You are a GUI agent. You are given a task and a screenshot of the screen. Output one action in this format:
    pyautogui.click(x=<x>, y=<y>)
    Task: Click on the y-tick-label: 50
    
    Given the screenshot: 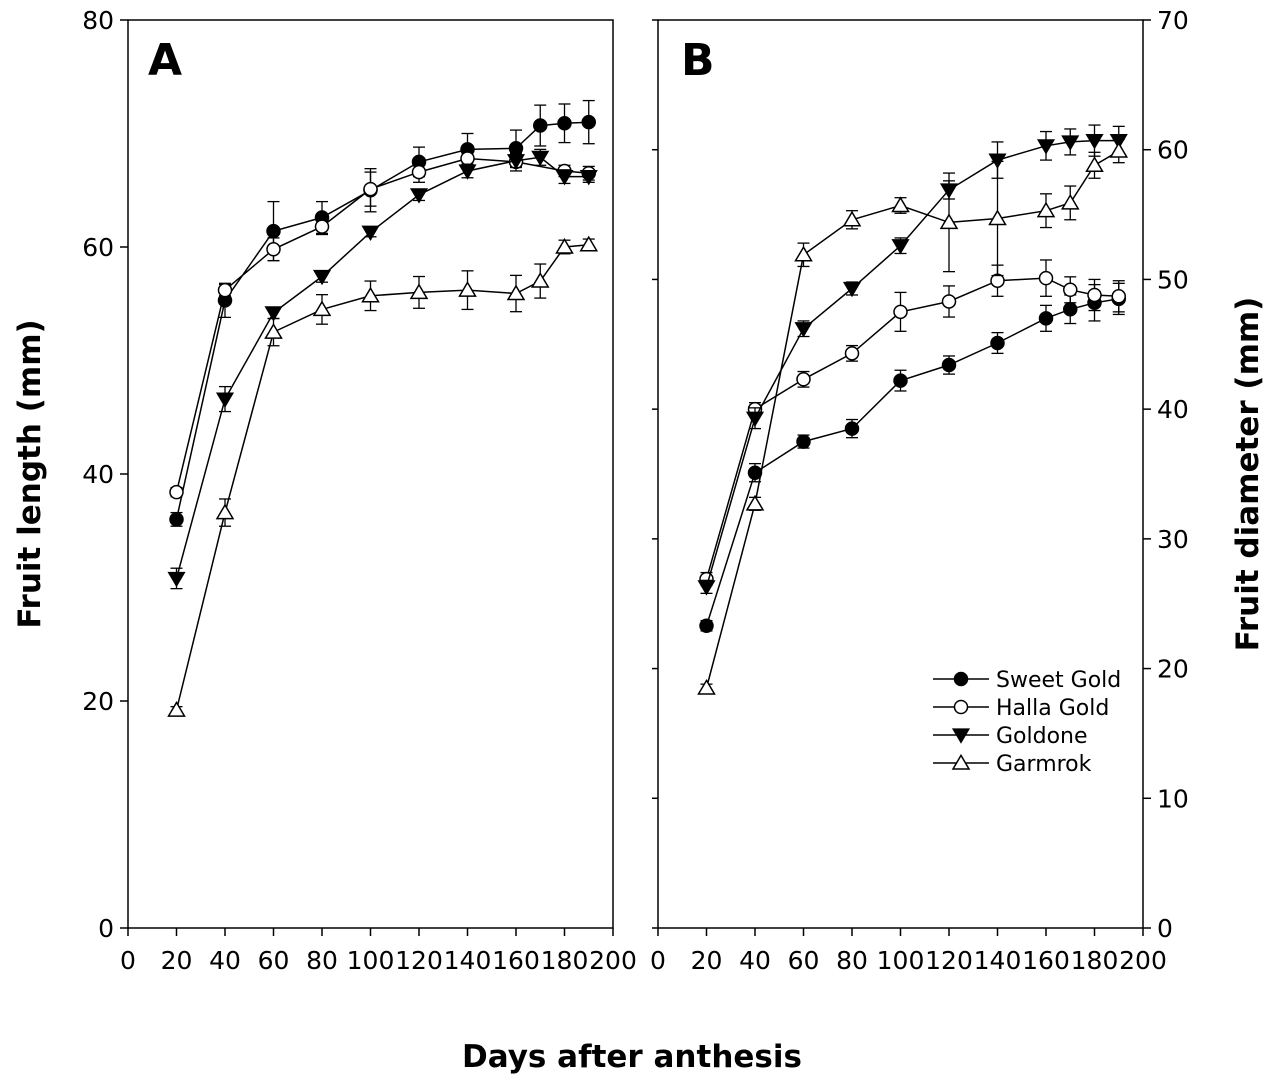 What is the action you would take?
    pyautogui.click(x=1173, y=279)
    